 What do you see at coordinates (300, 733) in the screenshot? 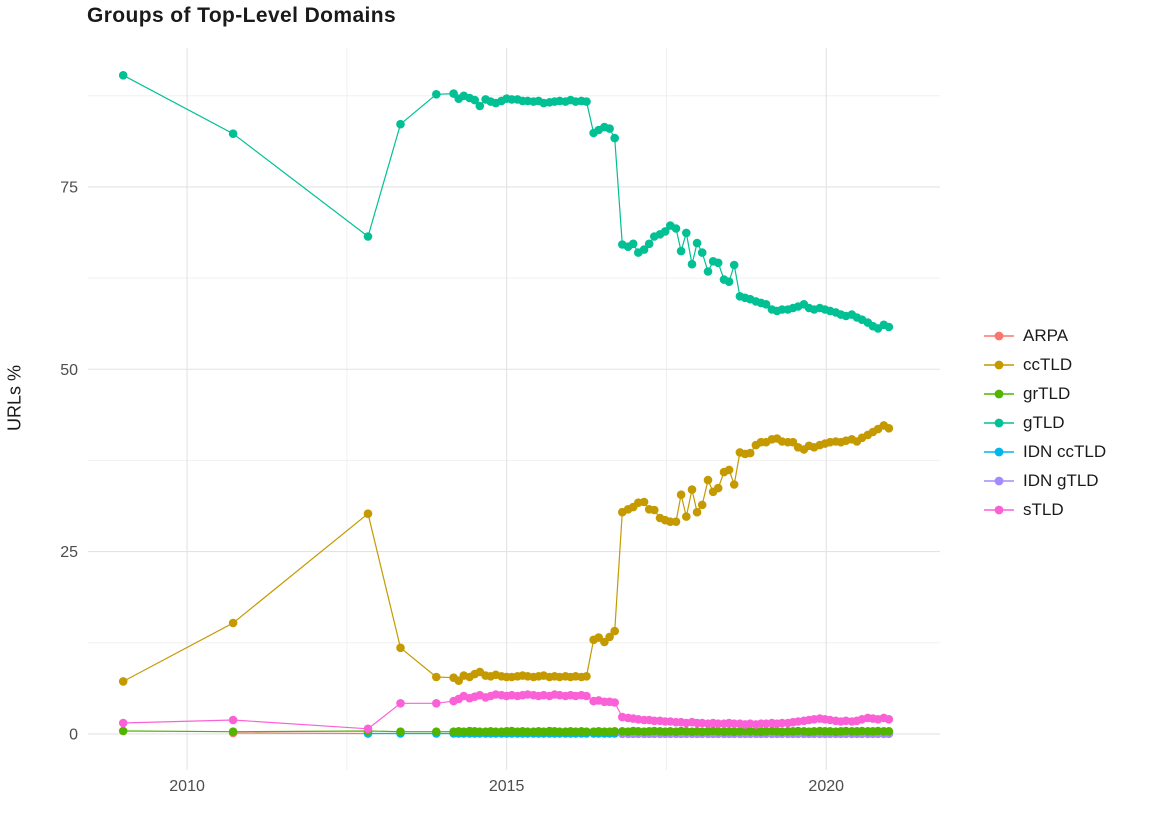
I see `series-arpa` at bounding box center [300, 733].